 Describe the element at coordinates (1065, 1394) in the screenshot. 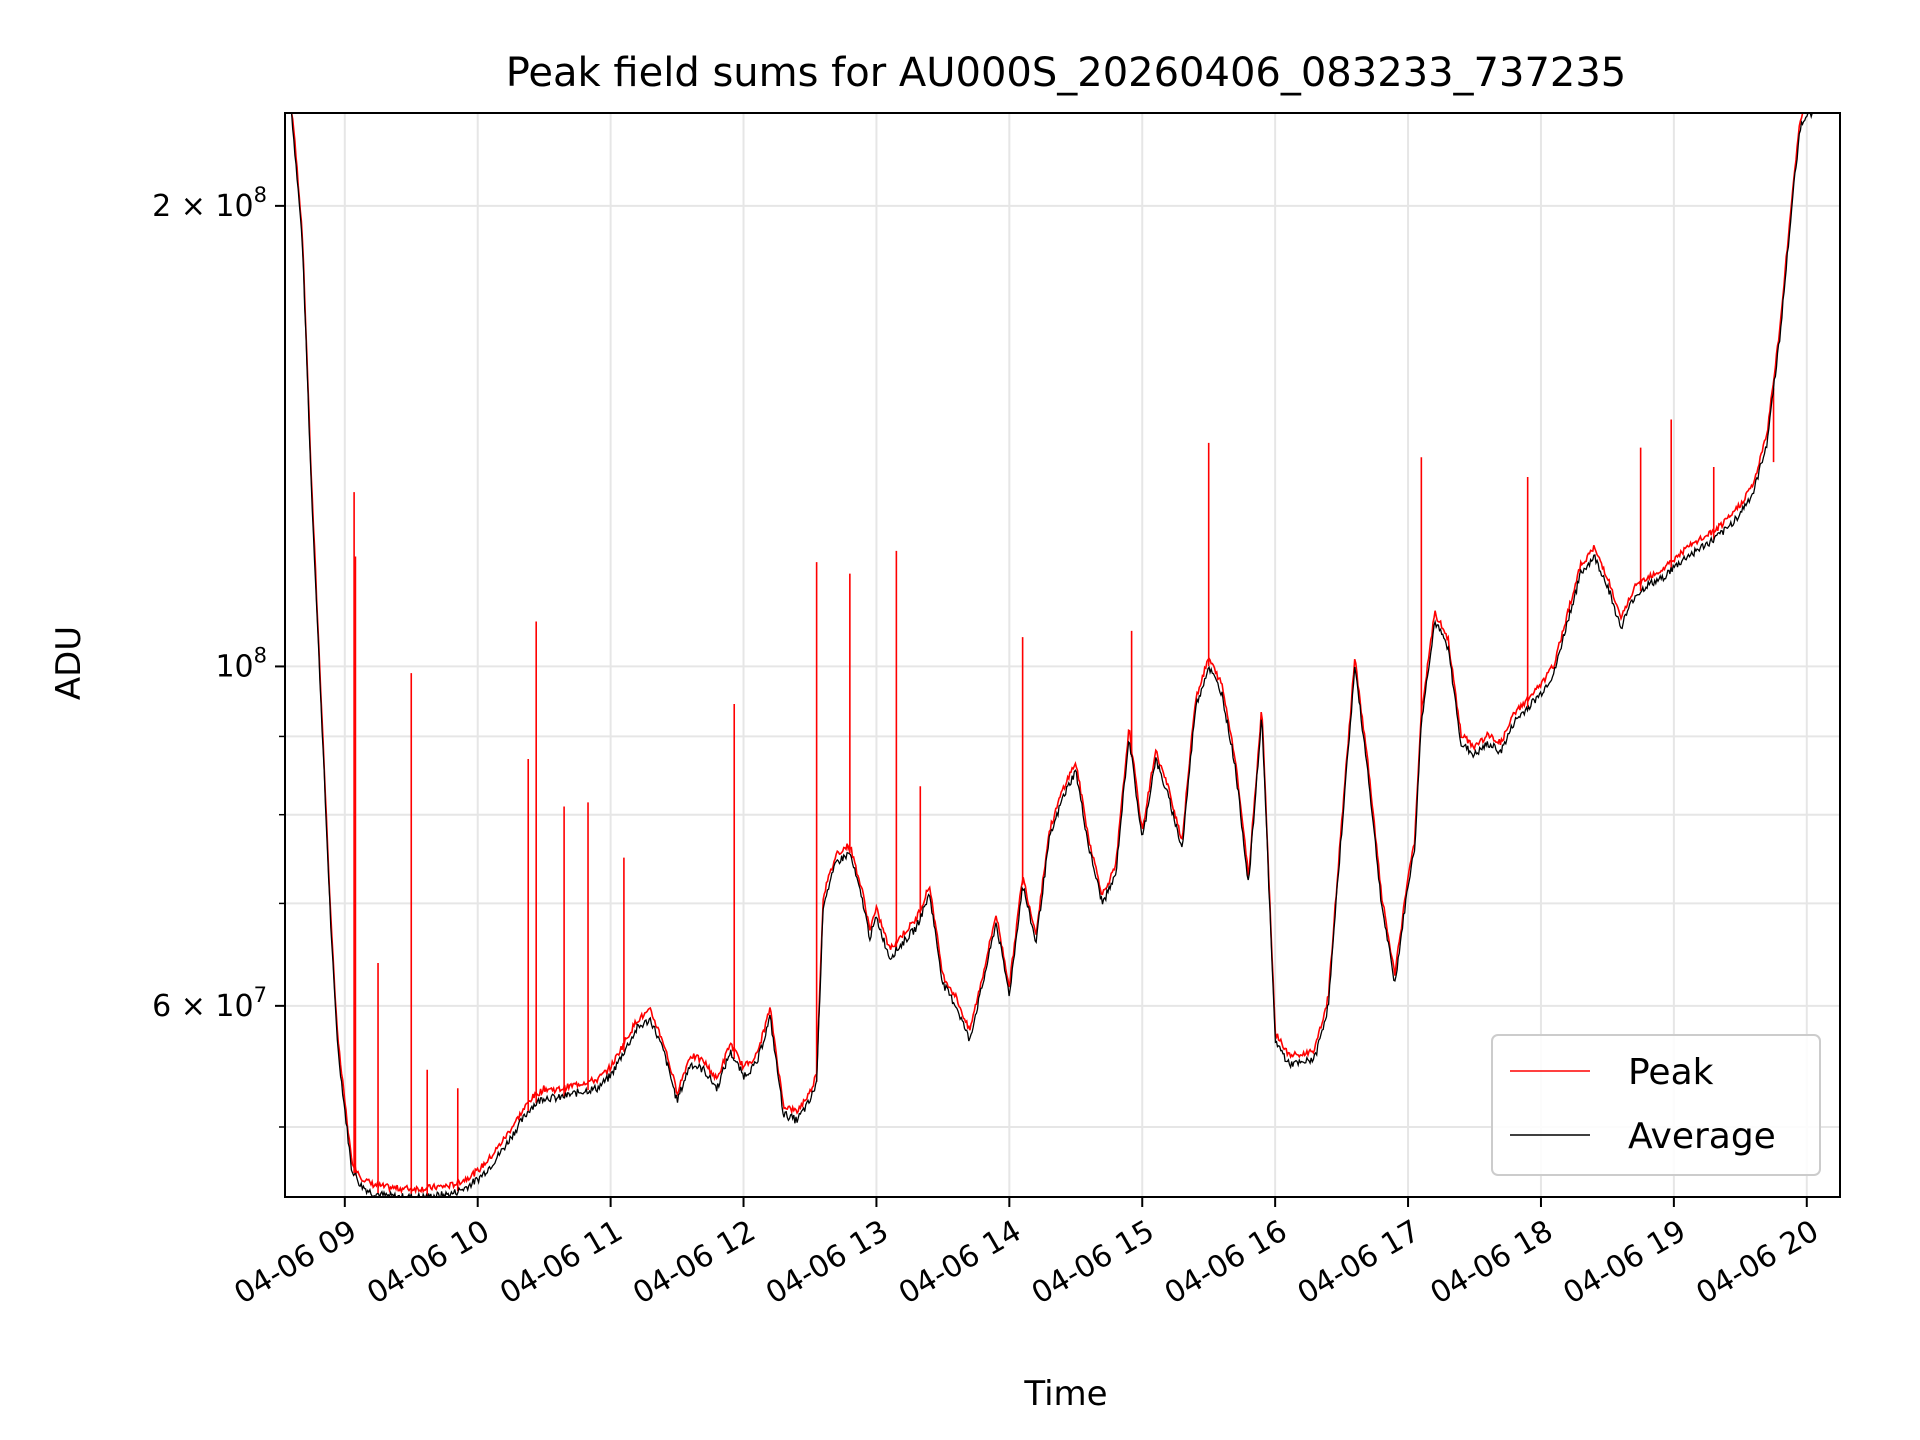

I see `x-axis-label: Time` at that location.